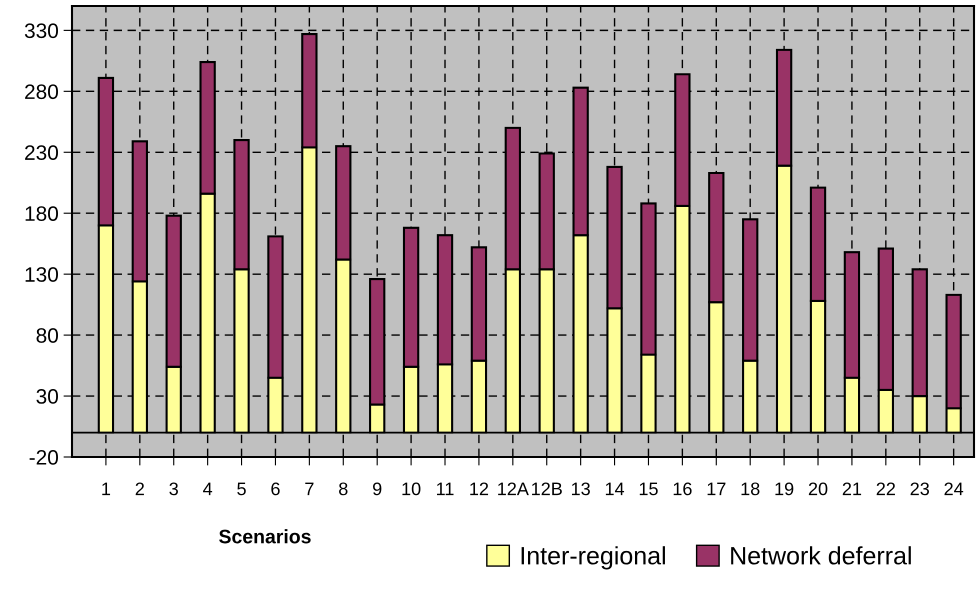 The width and height of the screenshot is (976, 592). Describe the element at coordinates (44, 457) in the screenshot. I see `y-tick-label: -20` at that location.